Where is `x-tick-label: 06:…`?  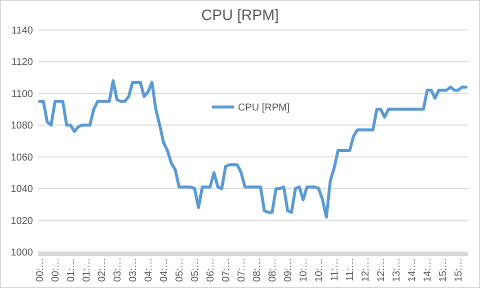 x-tick-label: 06:… is located at coordinates (211, 270).